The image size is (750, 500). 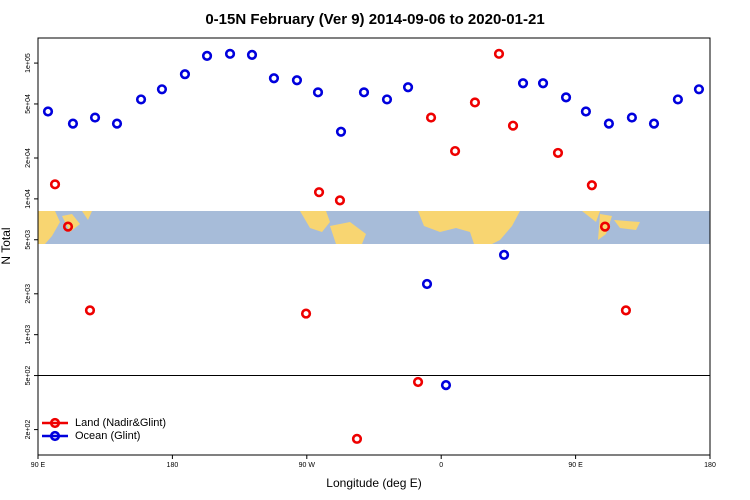 What do you see at coordinates (28, 158) in the screenshot?
I see `y-tick-label: 2e+04` at bounding box center [28, 158].